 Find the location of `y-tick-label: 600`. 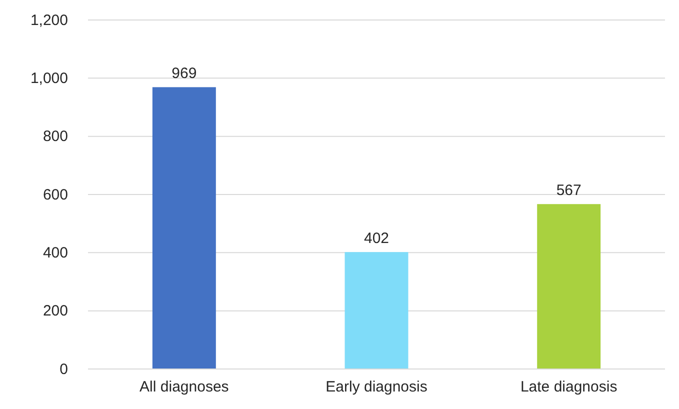

y-tick-label: 600 is located at coordinates (55, 195).